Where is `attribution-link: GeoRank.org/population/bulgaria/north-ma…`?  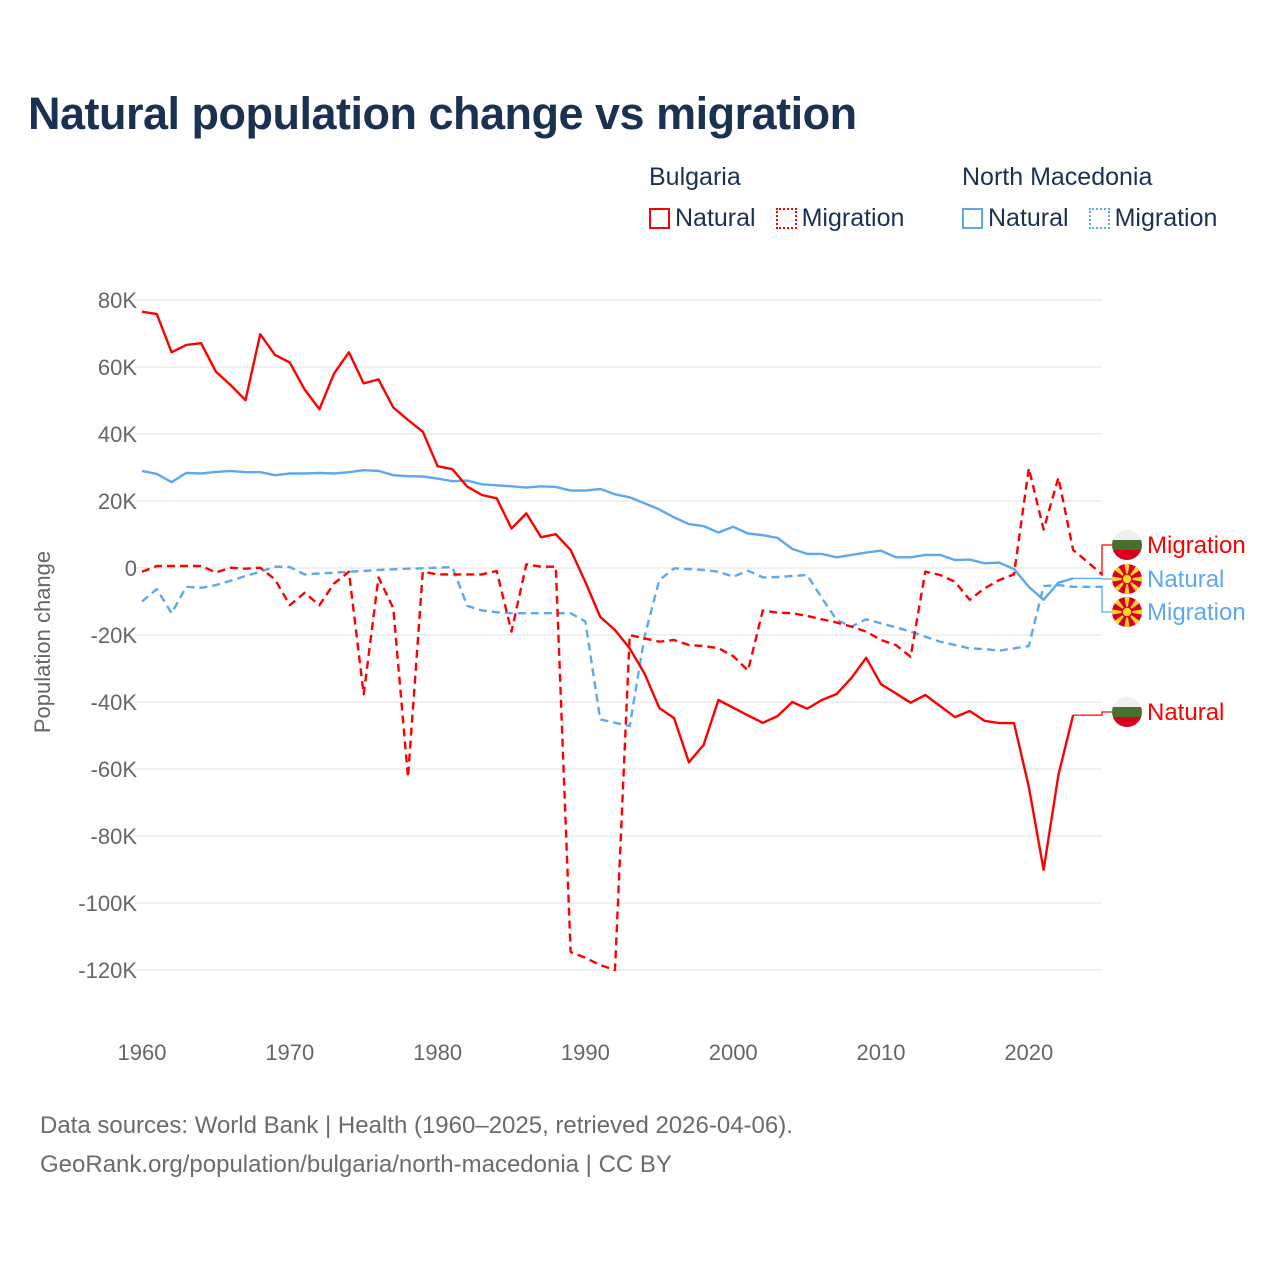
attribution-link: GeoRank.org/population/bulgaria/north-ma… is located at coordinates (356, 1164).